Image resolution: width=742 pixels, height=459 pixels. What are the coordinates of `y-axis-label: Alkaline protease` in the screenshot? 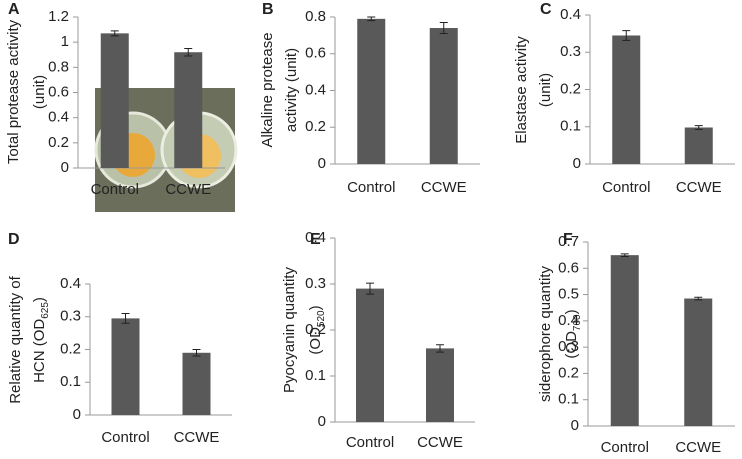 It's located at (267, 89).